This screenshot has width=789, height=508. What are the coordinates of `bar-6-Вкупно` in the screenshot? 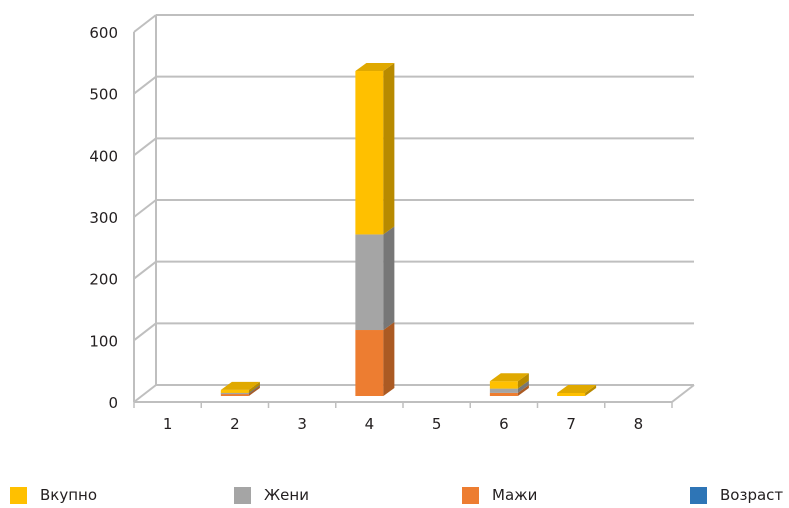 It's located at (503, 385).